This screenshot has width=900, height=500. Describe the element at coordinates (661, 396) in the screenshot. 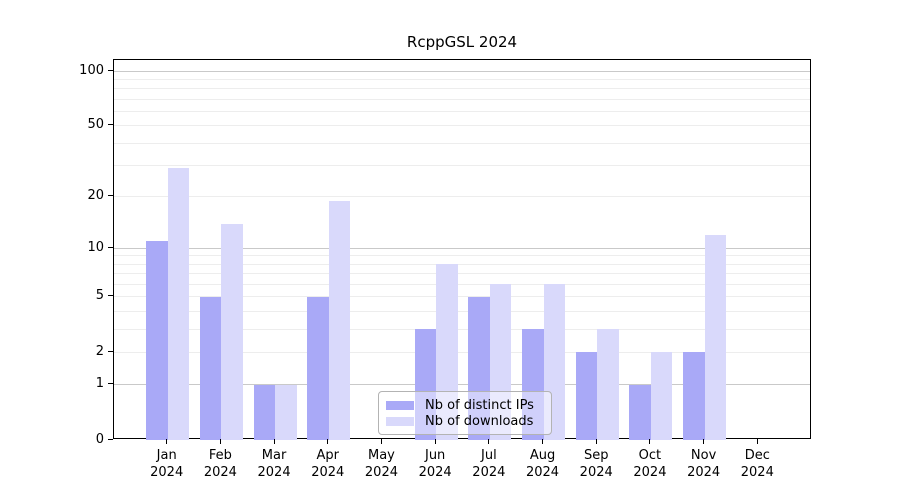

I see `bar-downloads-oct` at that location.